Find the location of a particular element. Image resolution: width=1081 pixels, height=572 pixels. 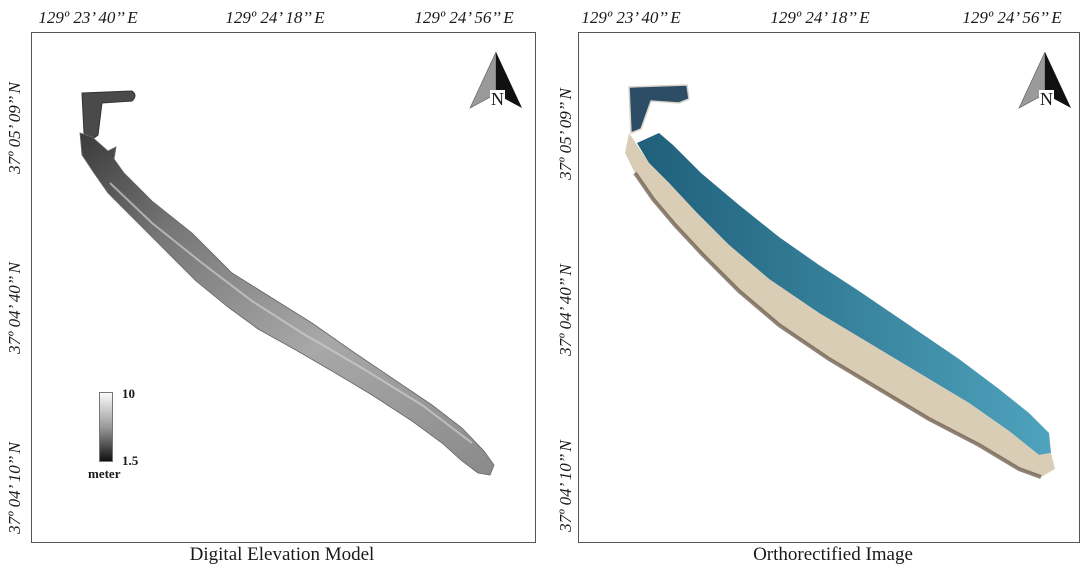

legend-unit-label: meter is located at coordinates (104, 473).